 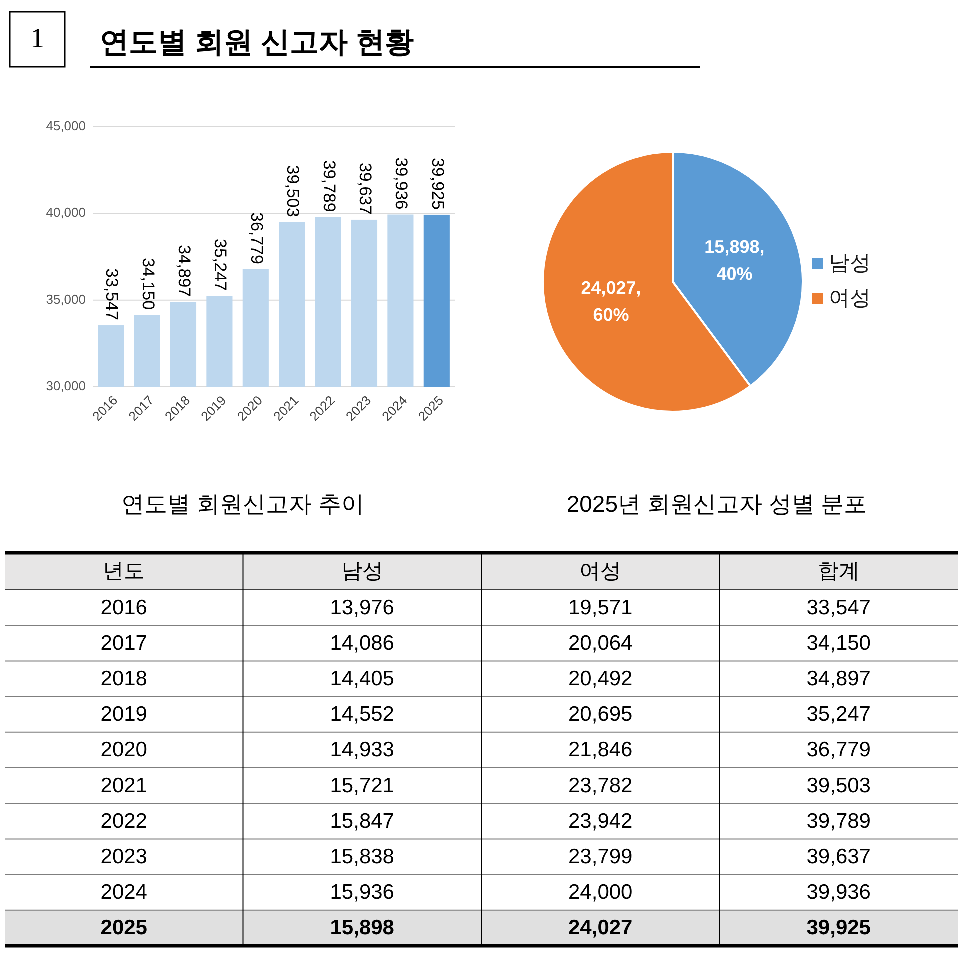 What do you see at coordinates (734, 260) in the screenshot?
I see `data-label: 15,898, 40%` at bounding box center [734, 260].